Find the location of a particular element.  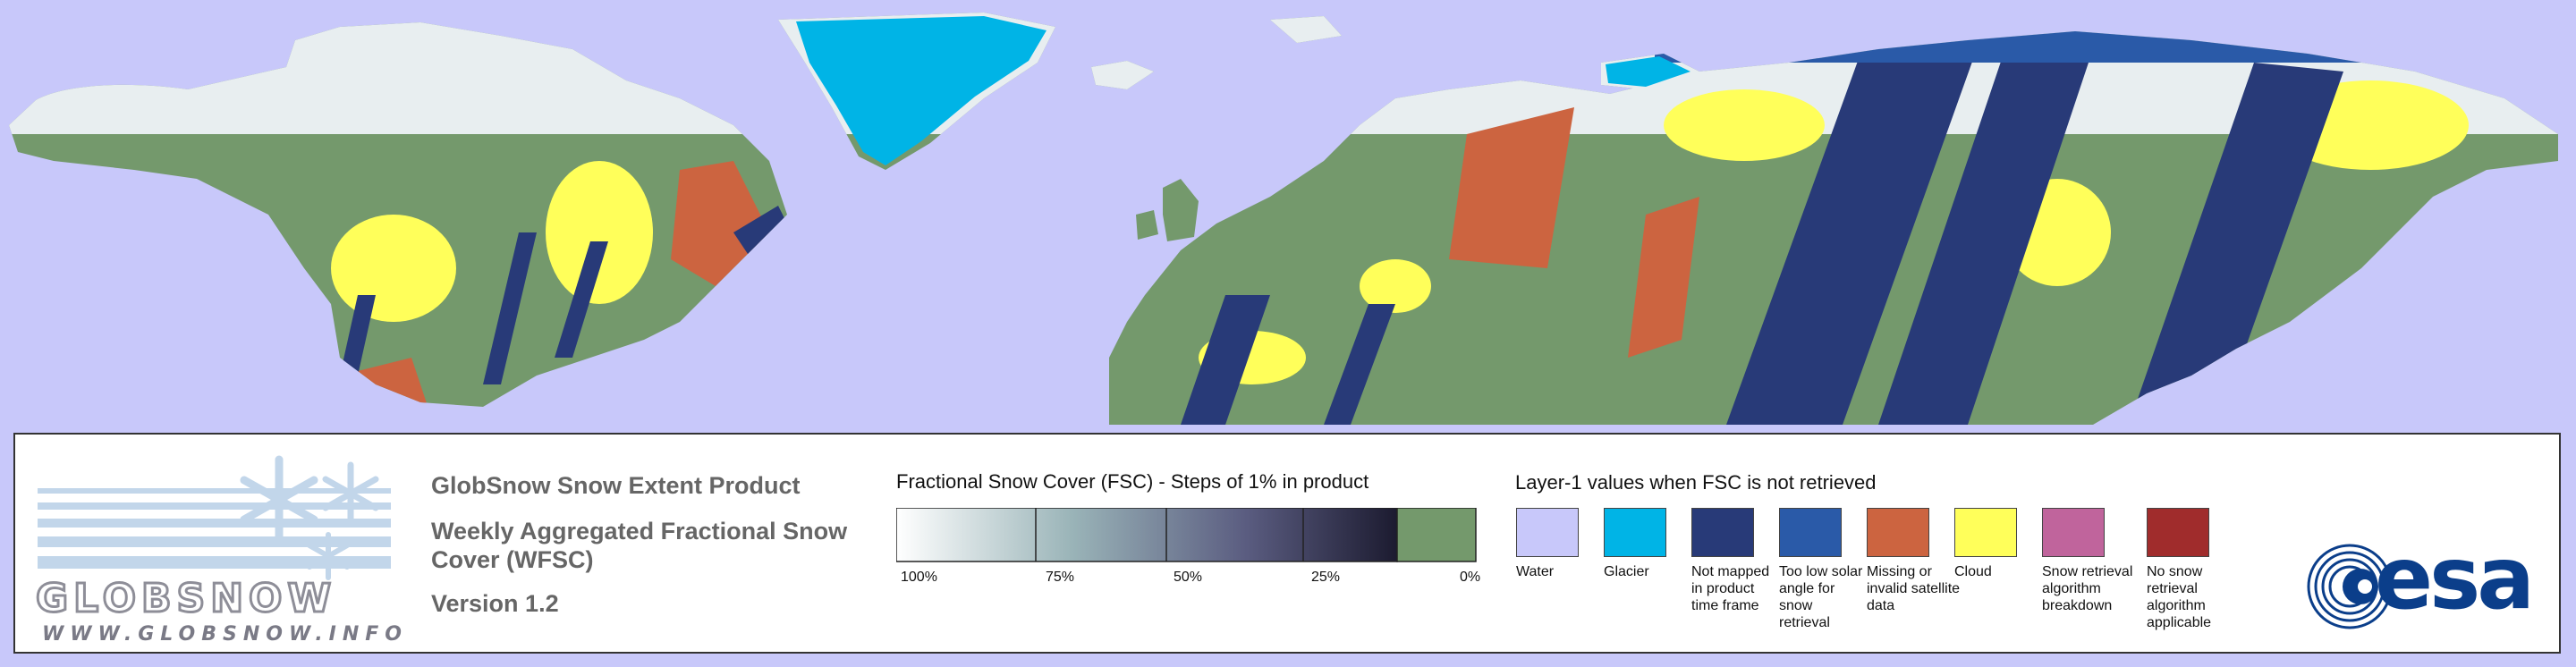

legend-swatch-missing is located at coordinates (1898, 532).